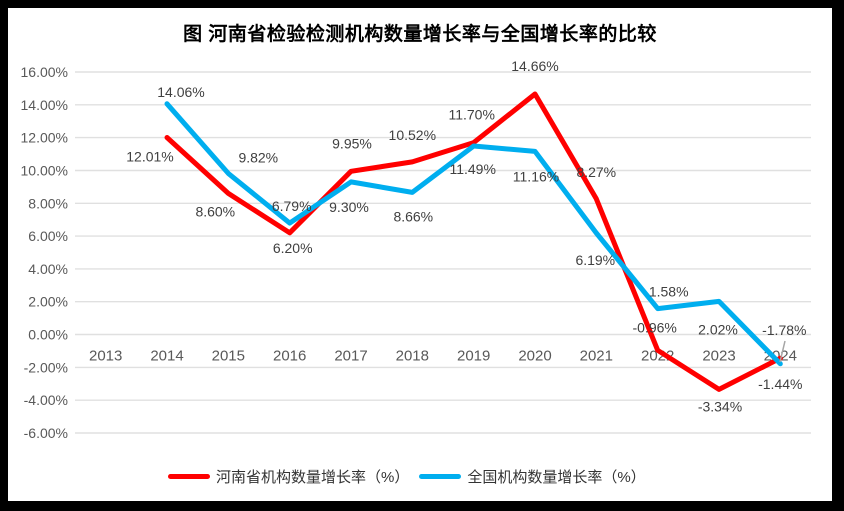  What do you see at coordinates (44, 72) in the screenshot?
I see `svg-text: 16.00%` at bounding box center [44, 72].